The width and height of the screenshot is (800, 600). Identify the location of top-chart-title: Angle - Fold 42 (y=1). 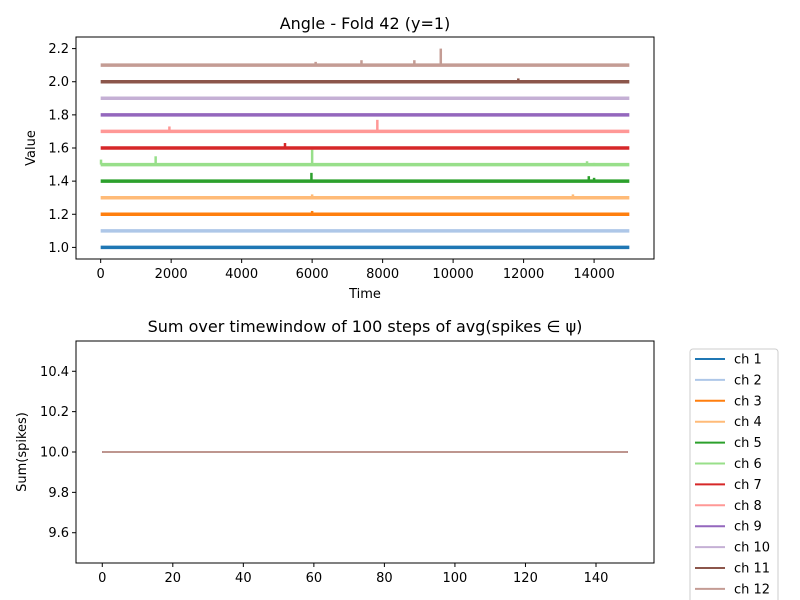
(365, 23).